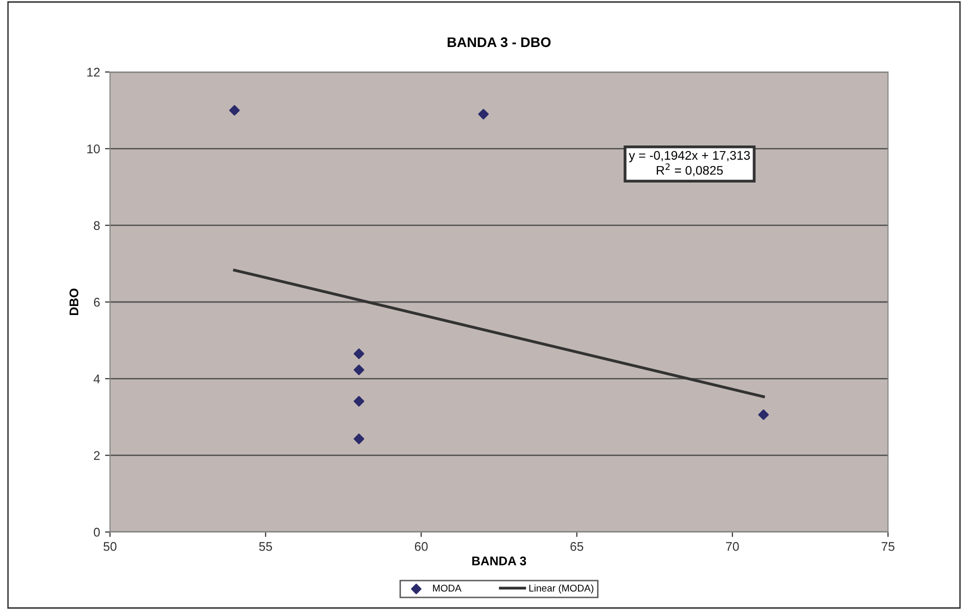 The height and width of the screenshot is (610, 968). What do you see at coordinates (93, 149) in the screenshot?
I see `y-tick-label: 10` at bounding box center [93, 149].